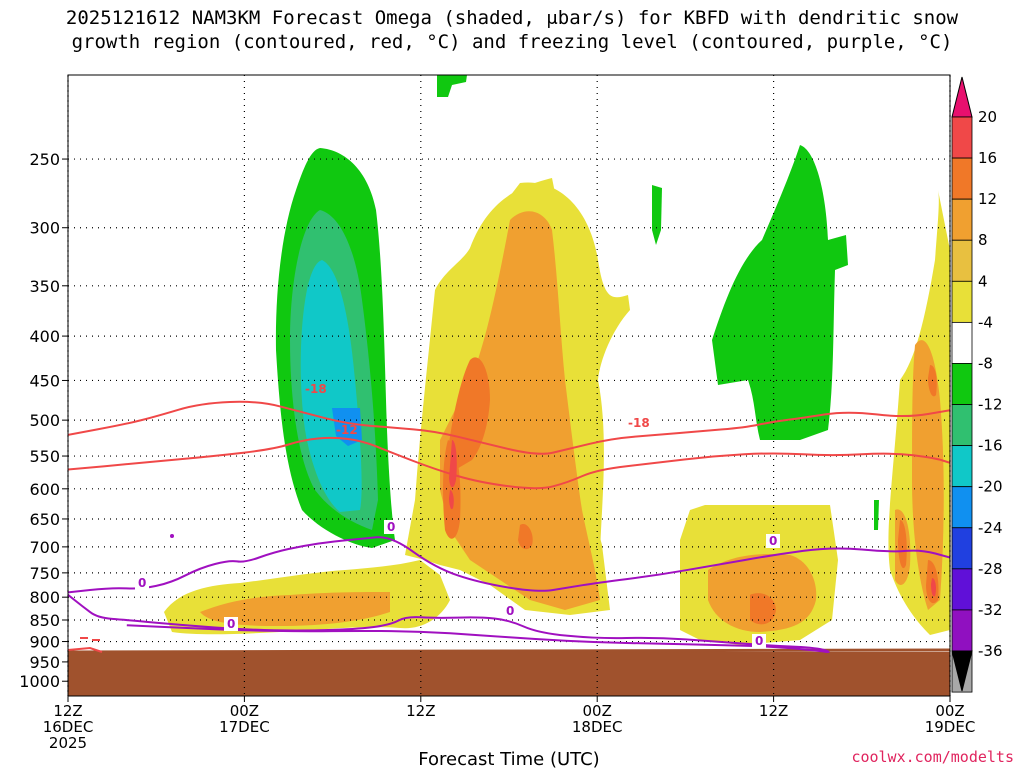 This screenshot has height=768, width=1024. I want to click on colorbar-label: -12, so click(990, 405).